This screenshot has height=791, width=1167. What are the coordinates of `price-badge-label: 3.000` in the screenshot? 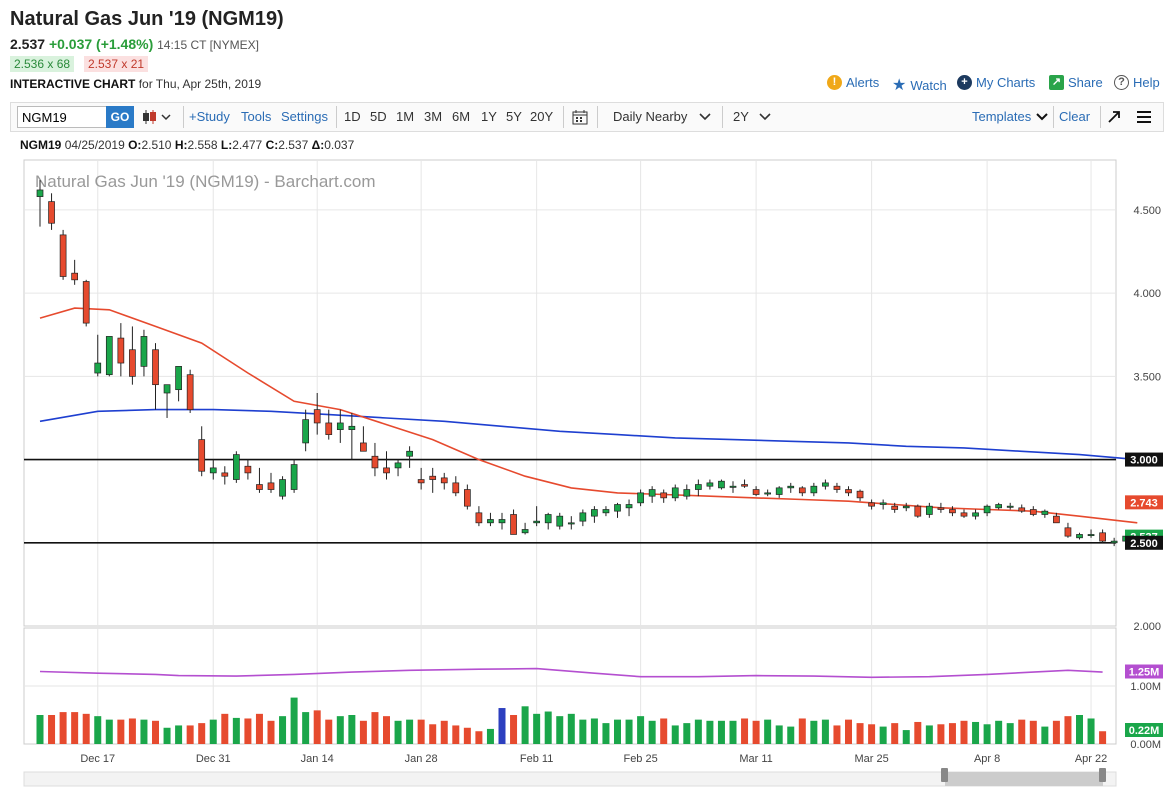 It's located at (1144, 461).